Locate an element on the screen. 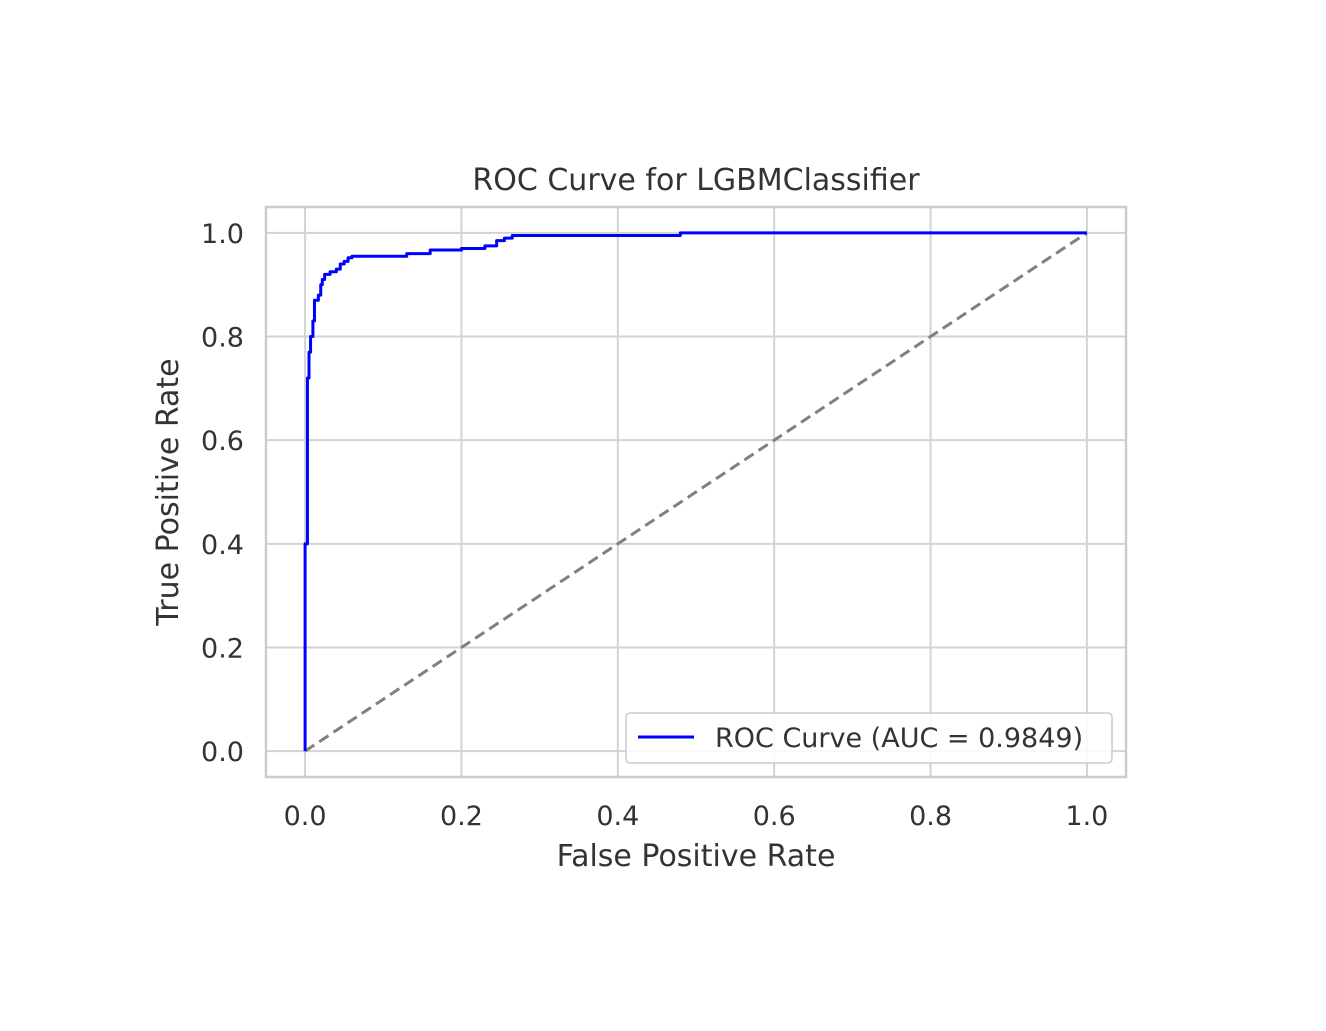 The height and width of the screenshot is (1031, 1326). x-tick-label: 0.8 is located at coordinates (930, 816).